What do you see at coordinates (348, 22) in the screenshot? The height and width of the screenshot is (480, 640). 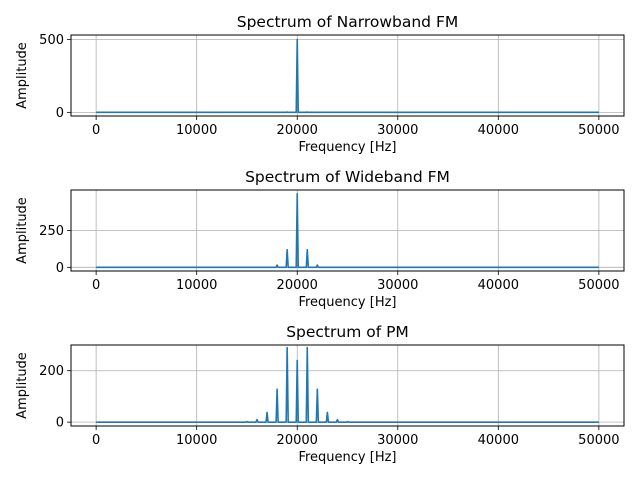 I see `chart-title: Spectrum of Narrowband FM` at bounding box center [348, 22].